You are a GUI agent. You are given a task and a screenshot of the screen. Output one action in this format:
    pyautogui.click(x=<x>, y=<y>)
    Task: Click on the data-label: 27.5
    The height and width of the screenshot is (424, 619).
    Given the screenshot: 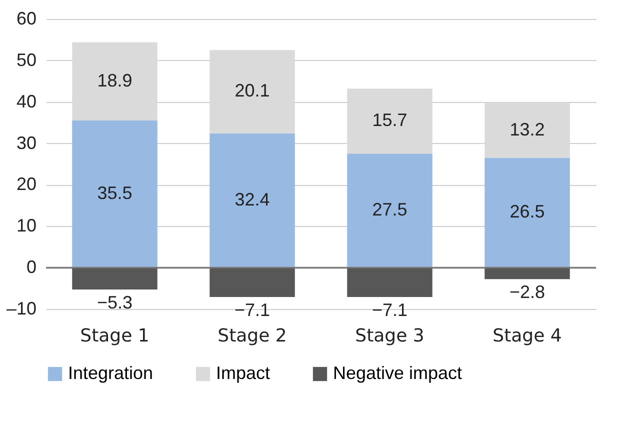 What is the action you would take?
    pyautogui.click(x=390, y=210)
    